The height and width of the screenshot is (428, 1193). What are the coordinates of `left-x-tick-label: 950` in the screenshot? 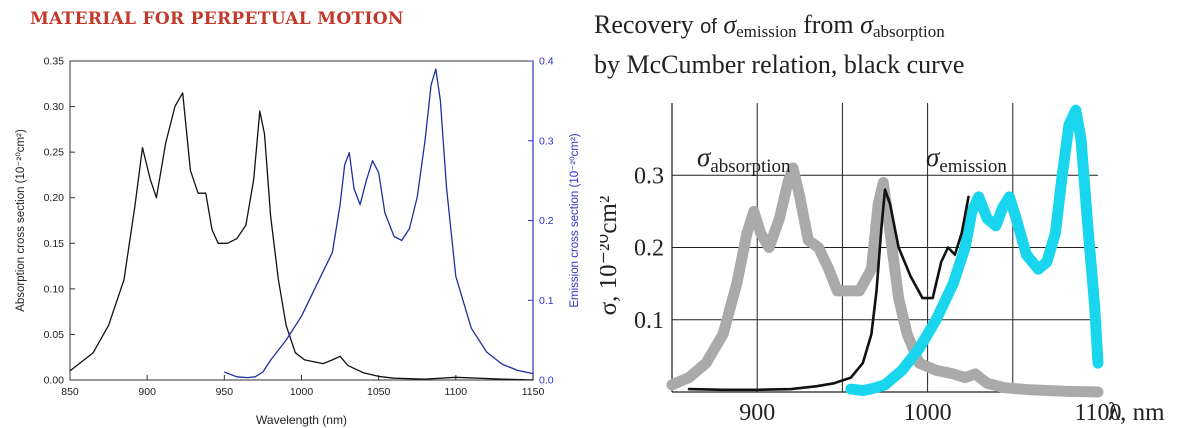 It's located at (225, 392).